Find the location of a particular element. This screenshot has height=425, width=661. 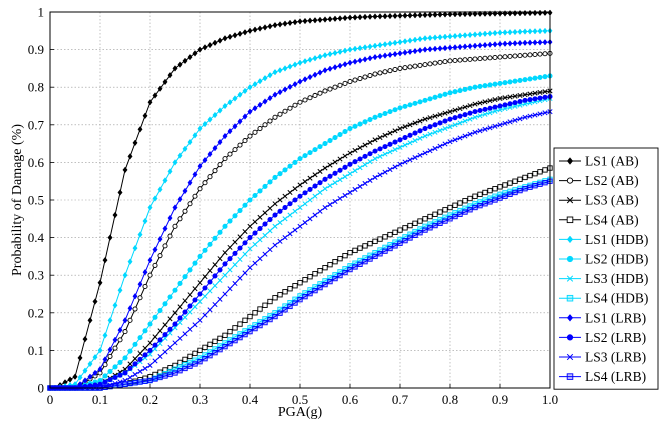

legend-marker is located at coordinates (570, 298).